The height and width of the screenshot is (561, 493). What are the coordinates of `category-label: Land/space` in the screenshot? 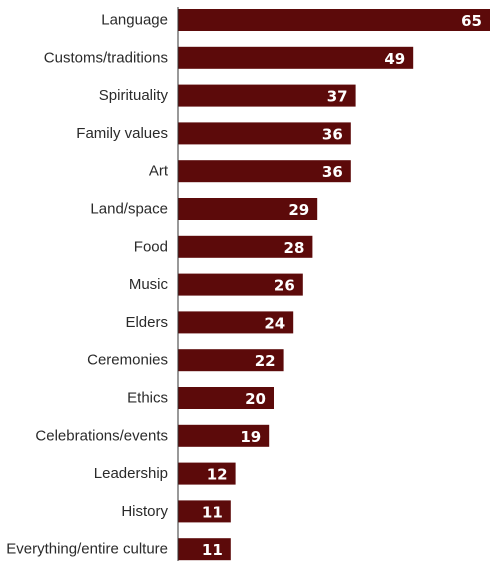 It's located at (129, 209).